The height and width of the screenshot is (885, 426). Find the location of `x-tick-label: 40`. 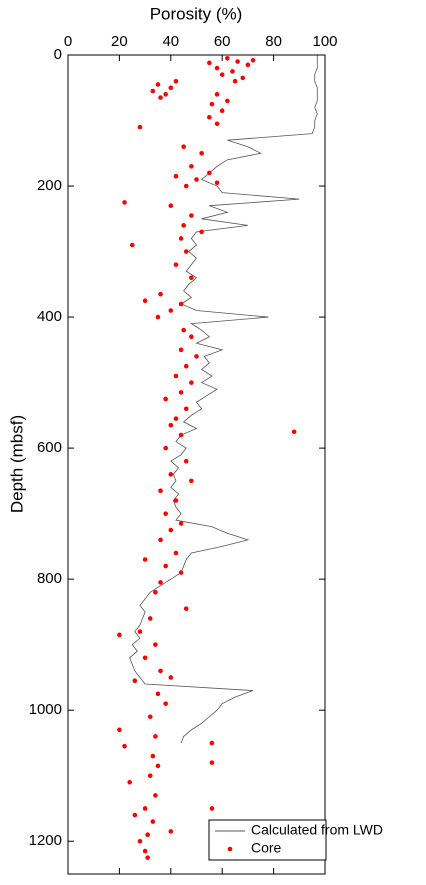

x-tick-label: 40 is located at coordinates (170, 41).